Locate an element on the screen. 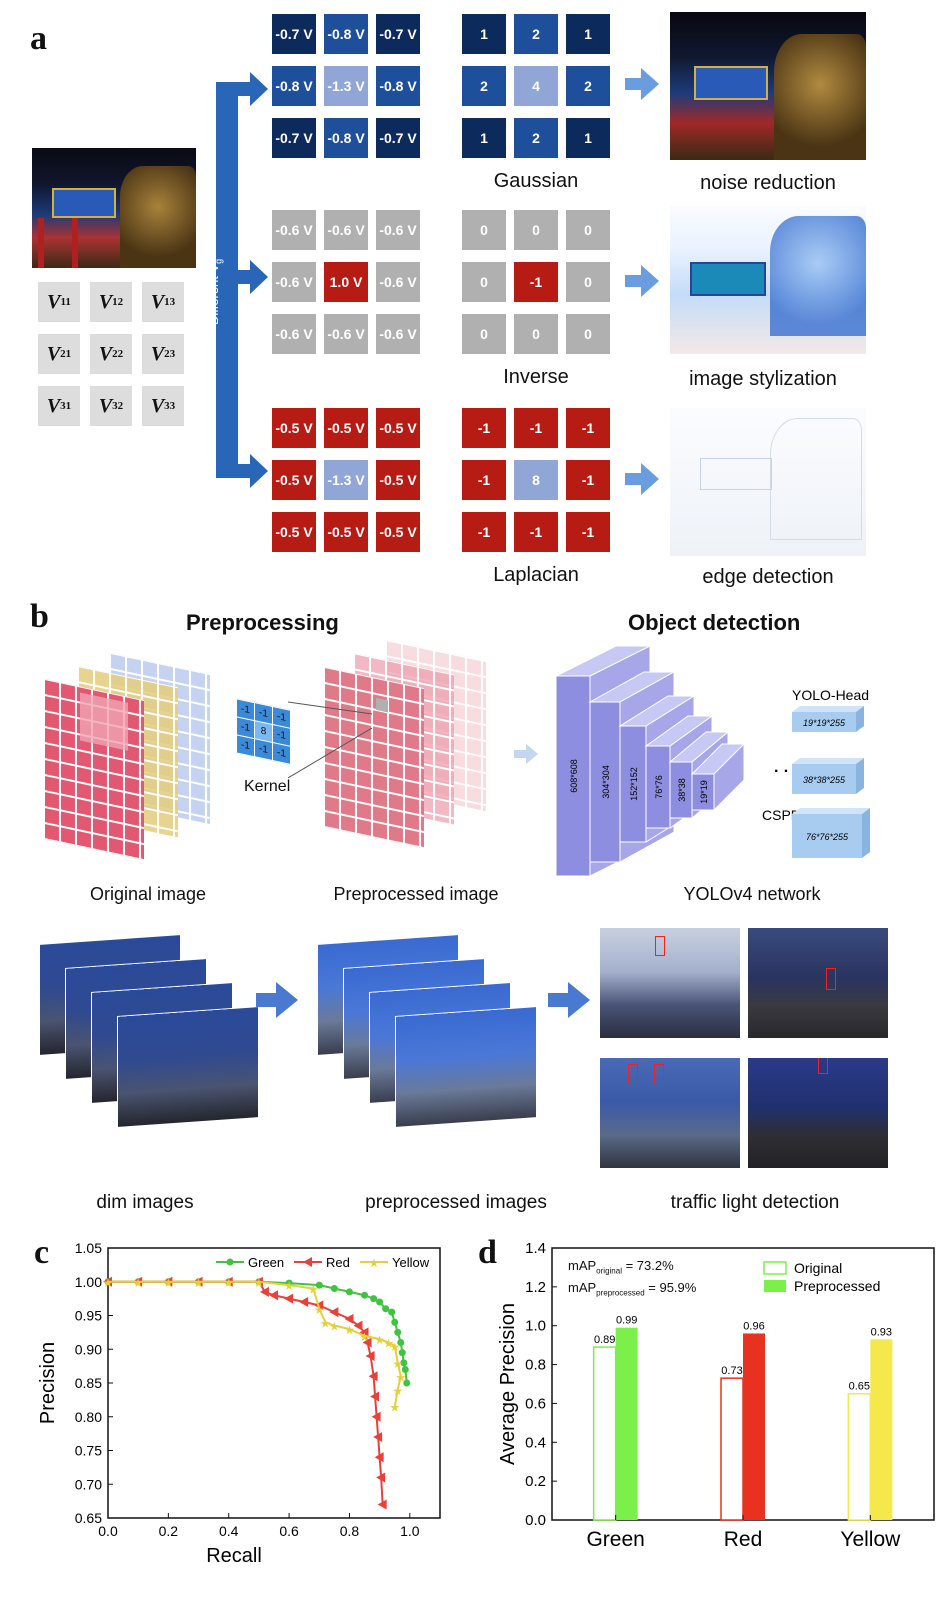  y-tick-label: 0.75 is located at coordinates (88, 1451).